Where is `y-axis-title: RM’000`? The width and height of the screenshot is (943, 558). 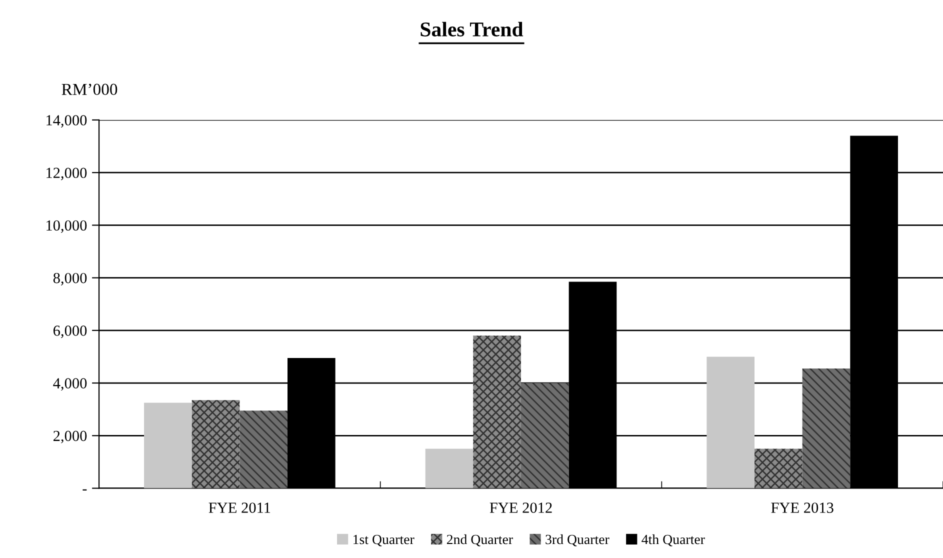
y-axis-title: RM’000 is located at coordinates (90, 90).